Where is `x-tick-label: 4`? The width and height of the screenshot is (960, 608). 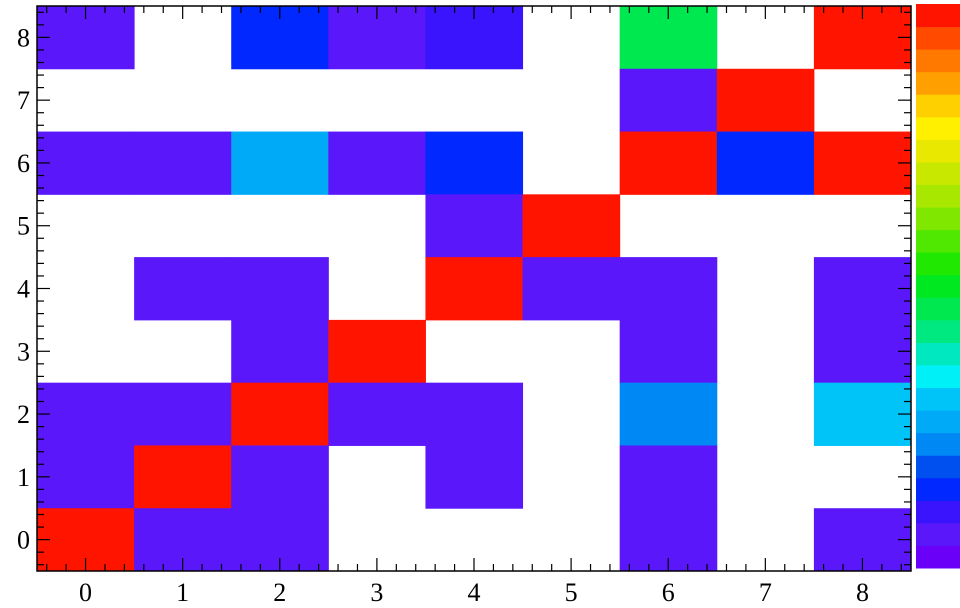
x-tick-label: 4 is located at coordinates (474, 592).